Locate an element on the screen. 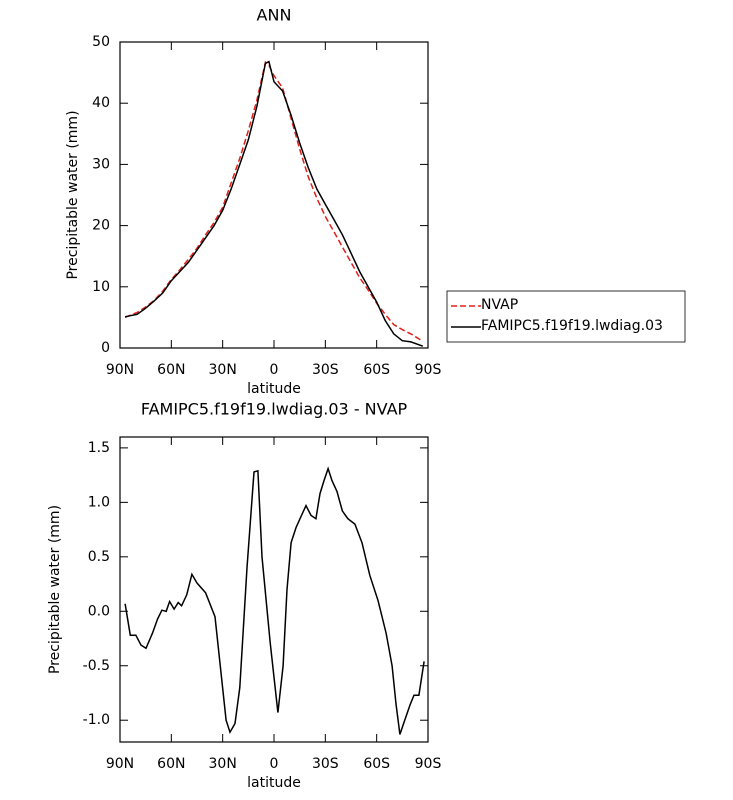  y-tick-label: 40 is located at coordinates (101, 103).